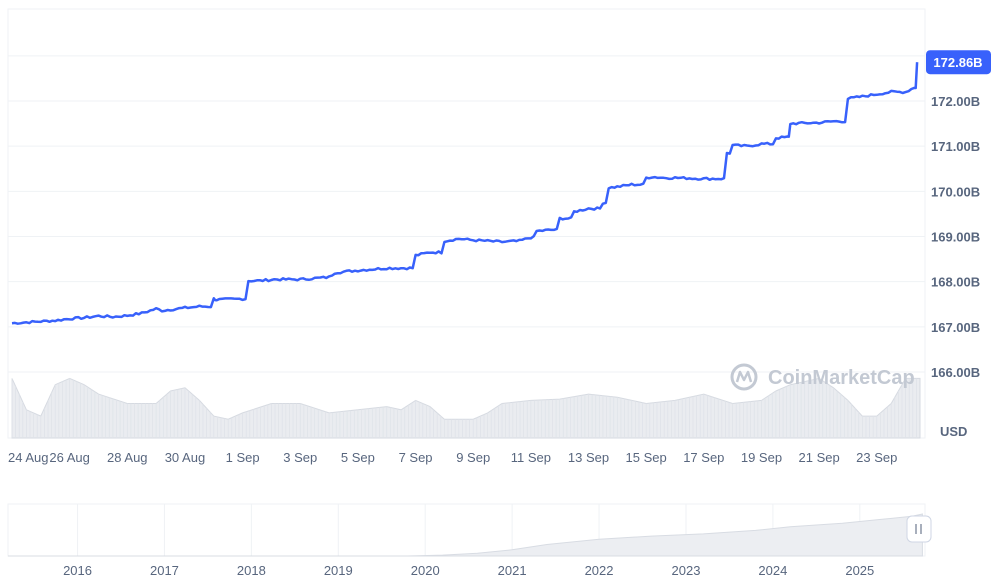 The width and height of the screenshot is (993, 588). What do you see at coordinates (300, 457) in the screenshot?
I see `x-tick-label: 3 Sep` at bounding box center [300, 457].